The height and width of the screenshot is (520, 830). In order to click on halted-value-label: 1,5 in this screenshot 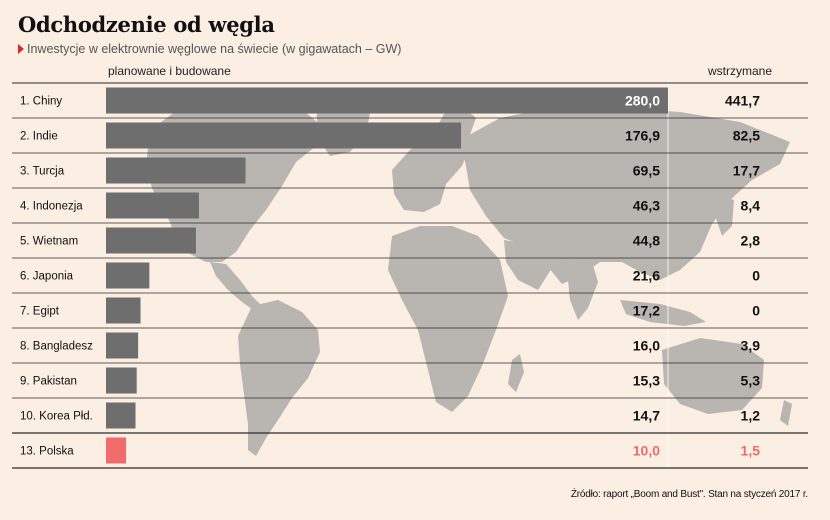, I will do `click(751, 451)`.